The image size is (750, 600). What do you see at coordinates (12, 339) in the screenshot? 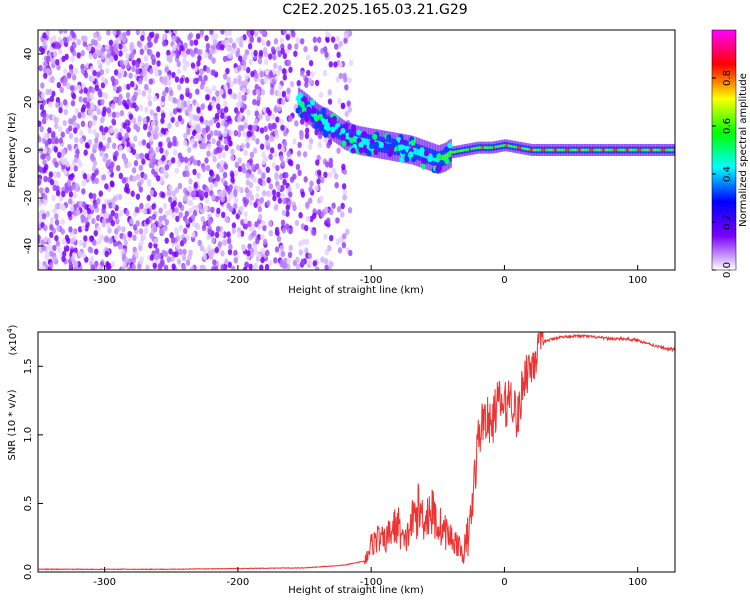
I see `snr-multiplier-label: (x104)` at bounding box center [12, 339].